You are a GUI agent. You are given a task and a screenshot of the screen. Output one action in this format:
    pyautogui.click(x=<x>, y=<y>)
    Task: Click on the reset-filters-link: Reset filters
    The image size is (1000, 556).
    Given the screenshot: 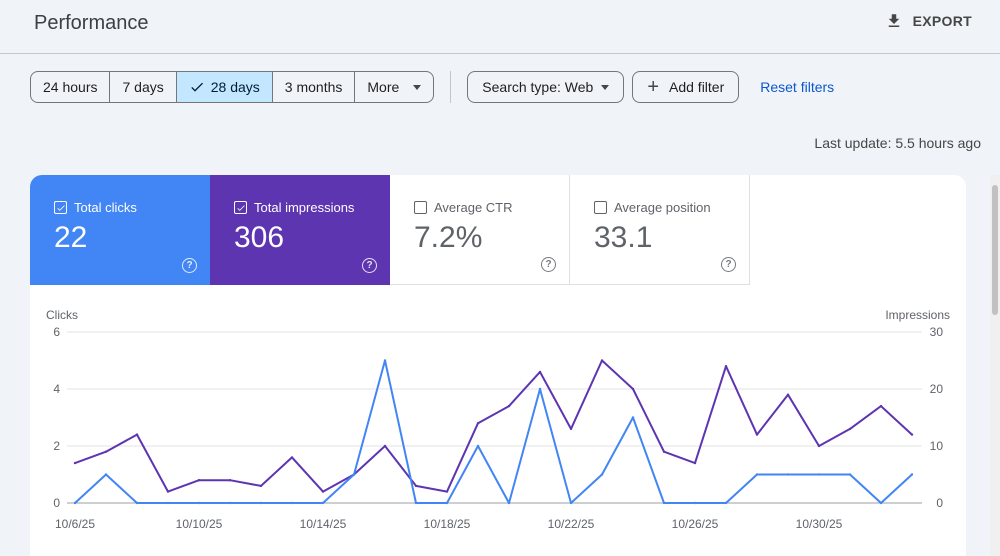 What is the action you would take?
    pyautogui.click(x=797, y=87)
    